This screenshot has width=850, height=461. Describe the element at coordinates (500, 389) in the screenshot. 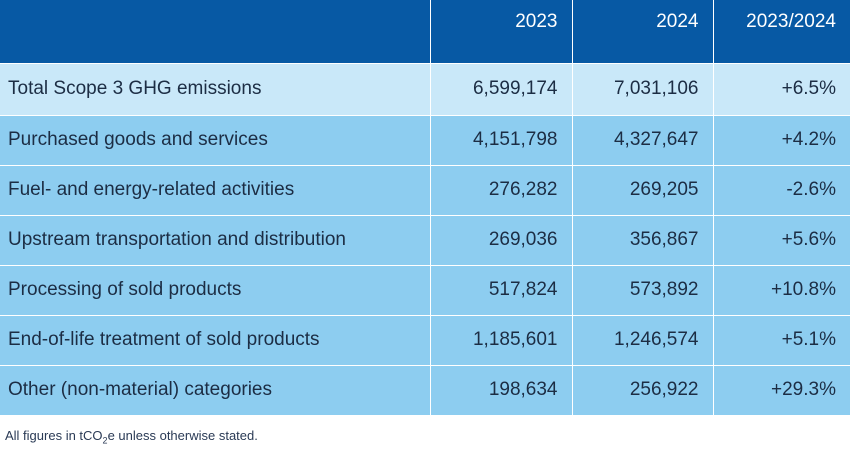

I see `value-2023: 198,634` at that location.